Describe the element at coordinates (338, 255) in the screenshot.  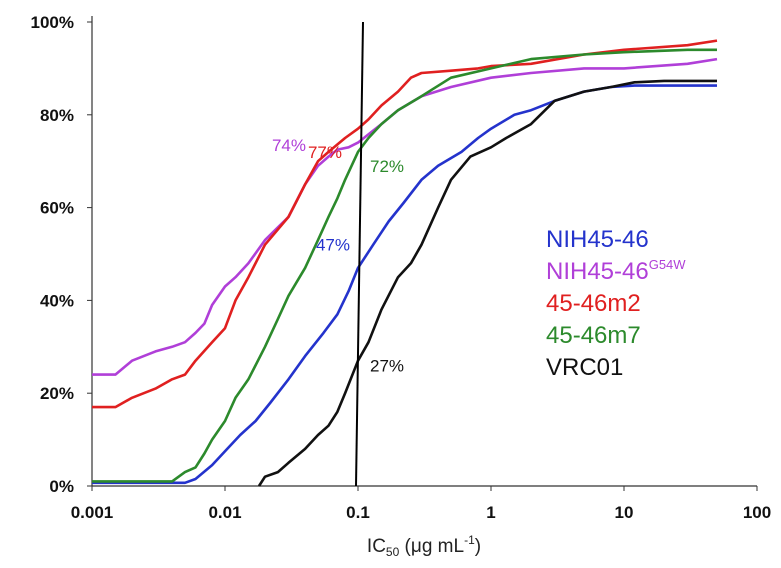
I see `percent-label-layer: 47% 74% 77% 72% 27%` at that location.